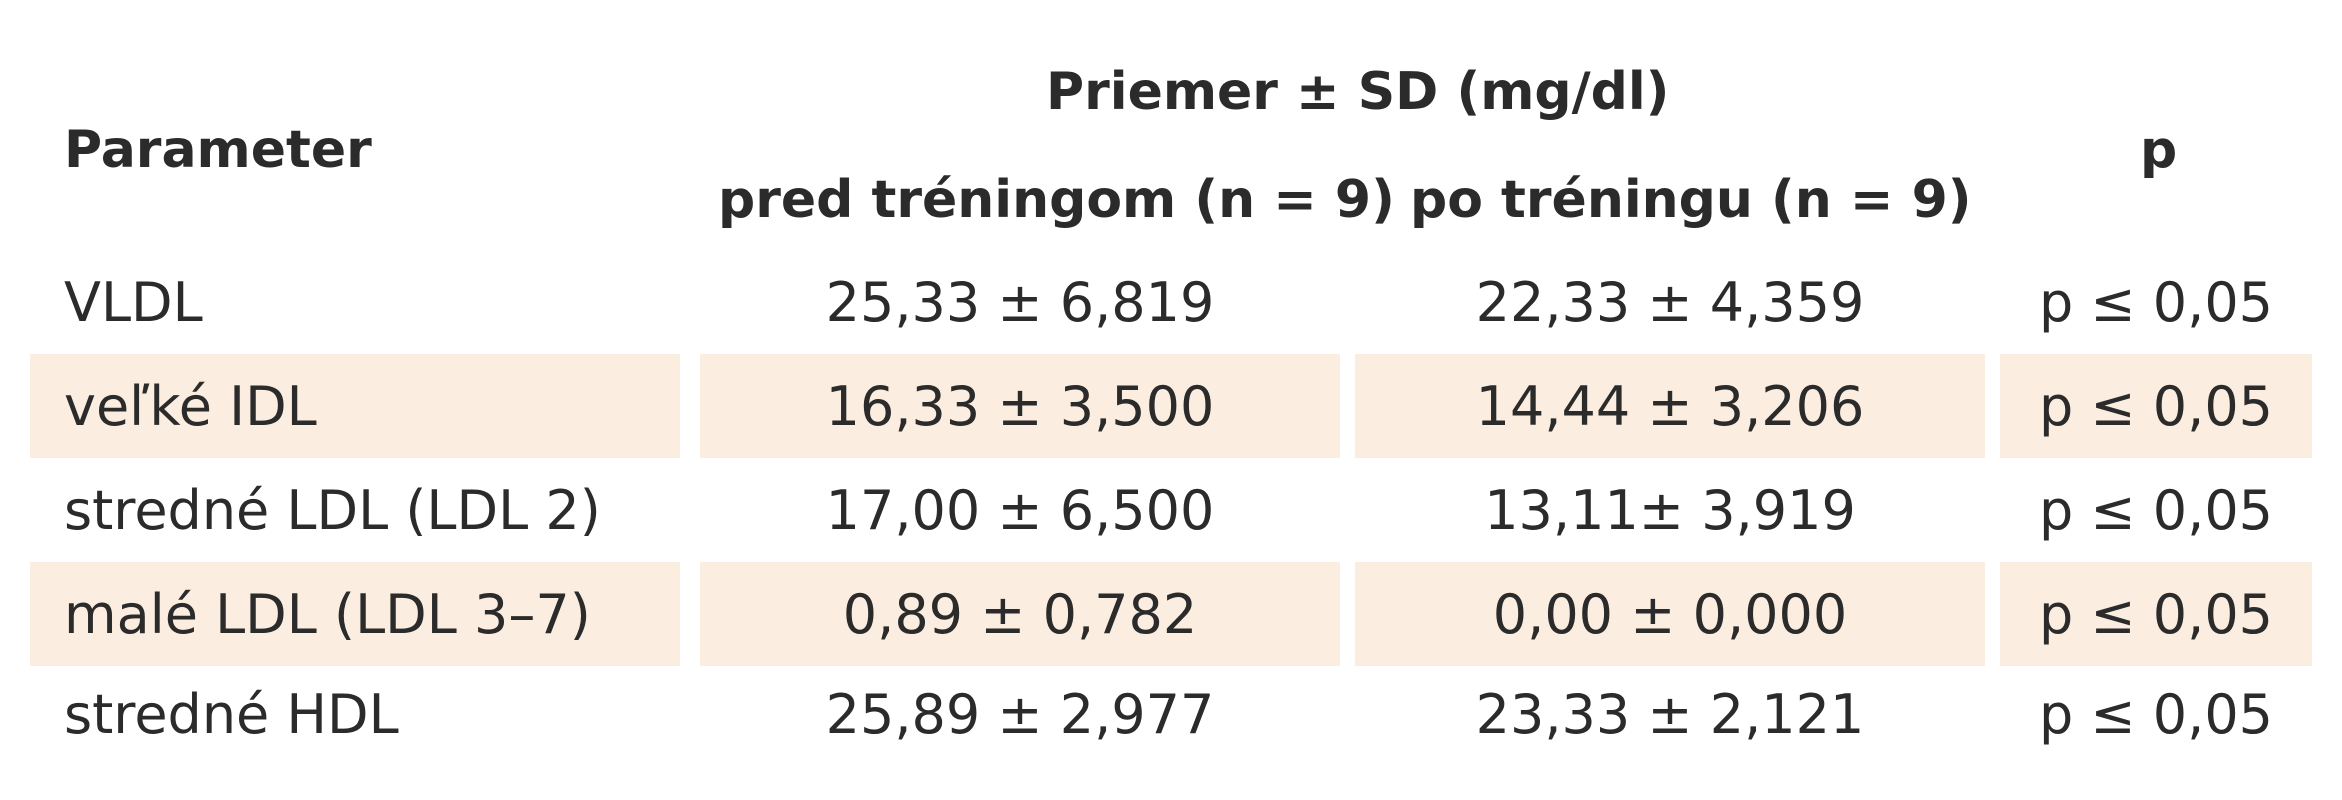  What do you see at coordinates (1020, 714) in the screenshot?
I see `cell-before: 25,89 ± 2,977` at bounding box center [1020, 714].